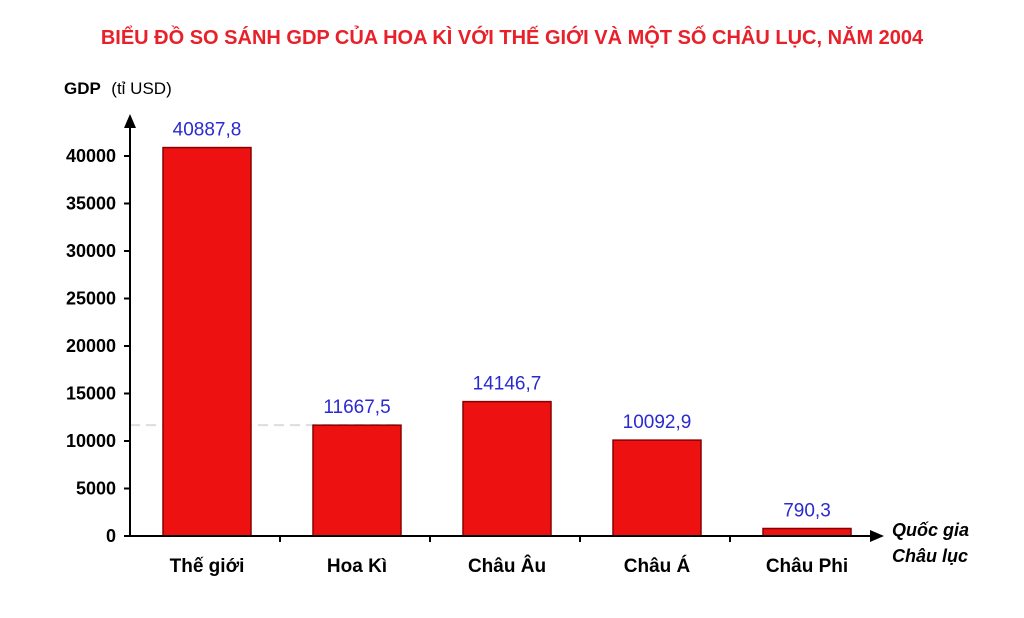  Describe the element at coordinates (91, 394) in the screenshot. I see `y-tick-label: 15000` at that location.